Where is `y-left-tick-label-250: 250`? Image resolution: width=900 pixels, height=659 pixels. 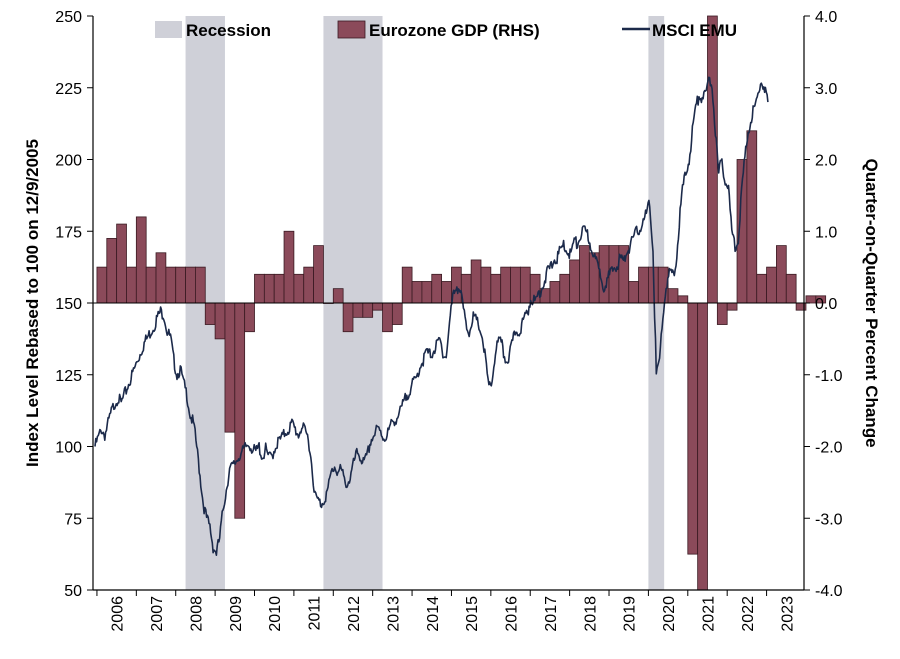
y-left-tick-label-250: 250 is located at coordinates (68, 17).